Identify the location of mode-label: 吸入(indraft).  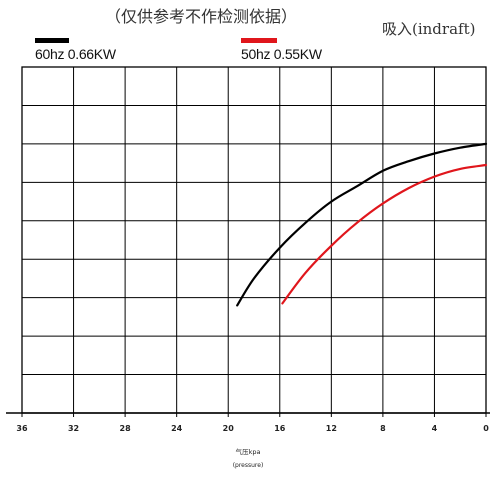
(428, 29).